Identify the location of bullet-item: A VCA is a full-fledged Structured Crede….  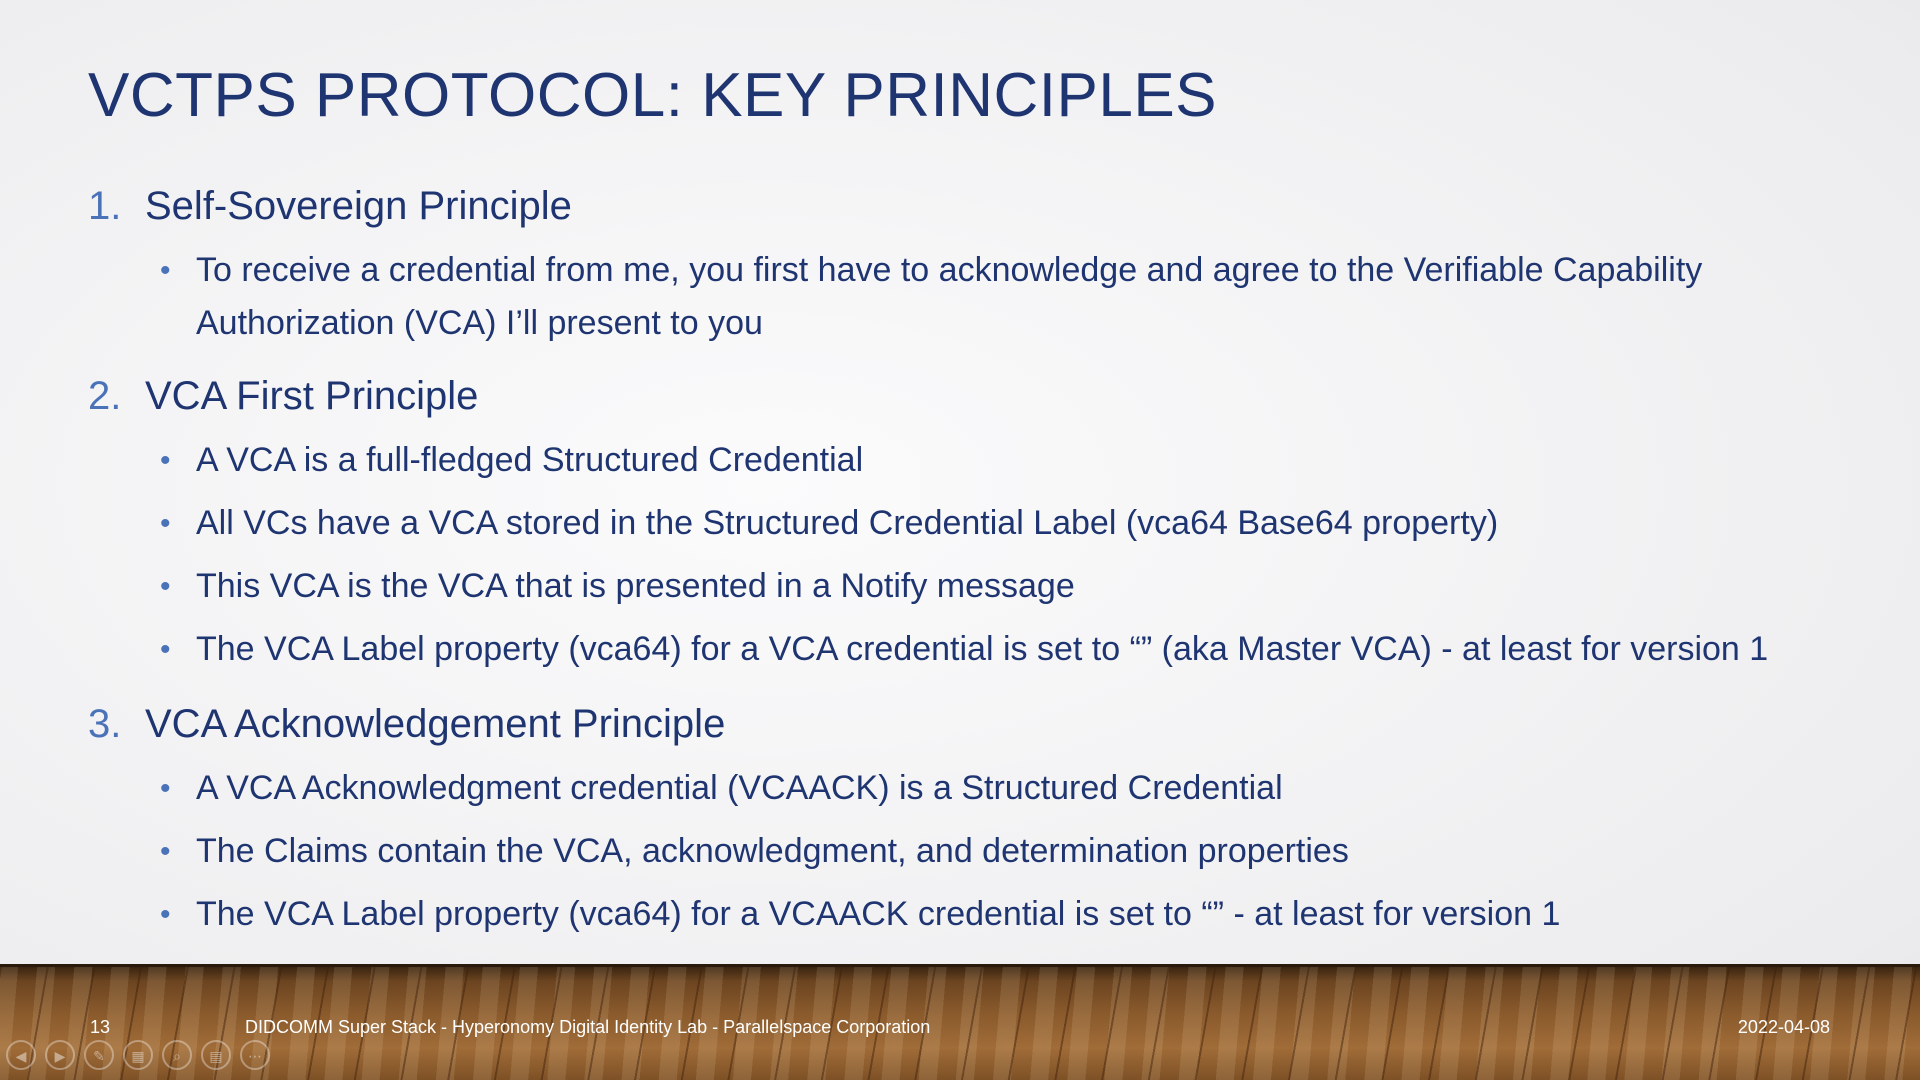
(988, 460).